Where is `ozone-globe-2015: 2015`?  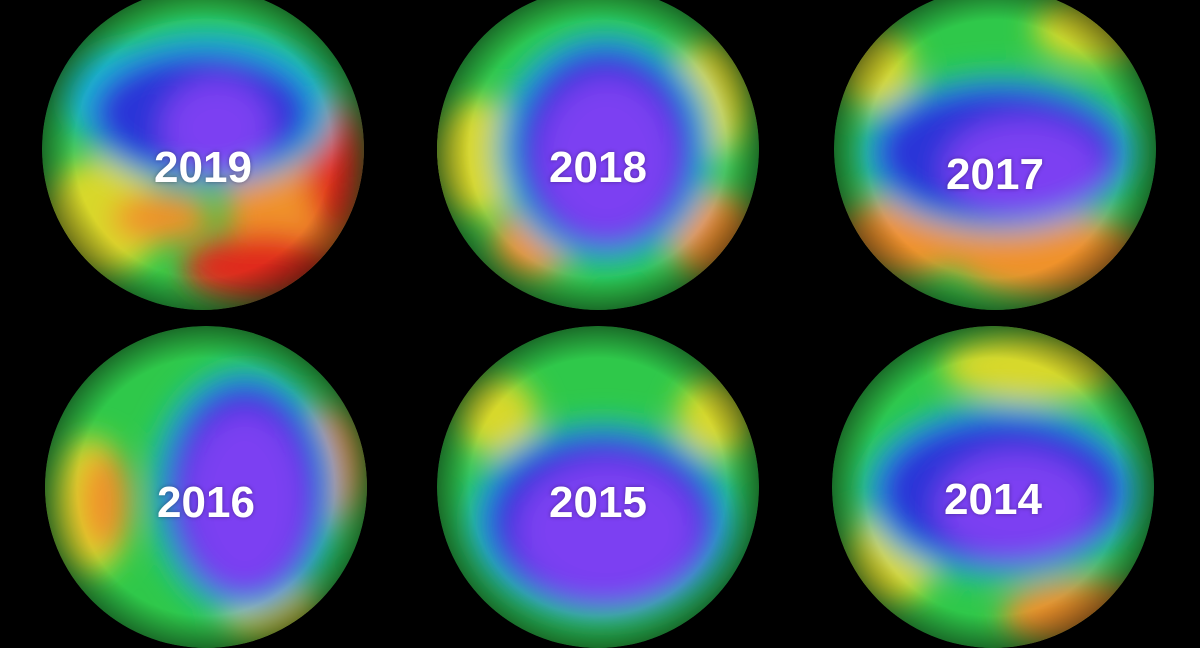 ozone-globe-2015: 2015 is located at coordinates (598, 487).